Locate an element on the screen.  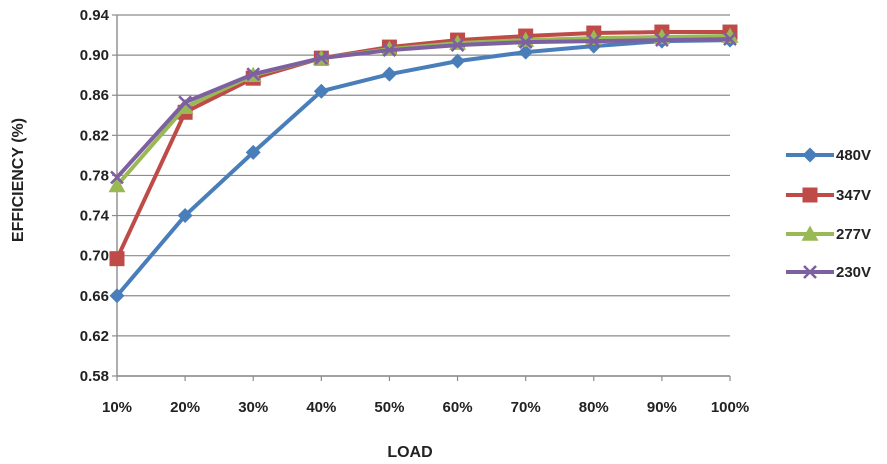
legend-label: 480V is located at coordinates (853, 155).